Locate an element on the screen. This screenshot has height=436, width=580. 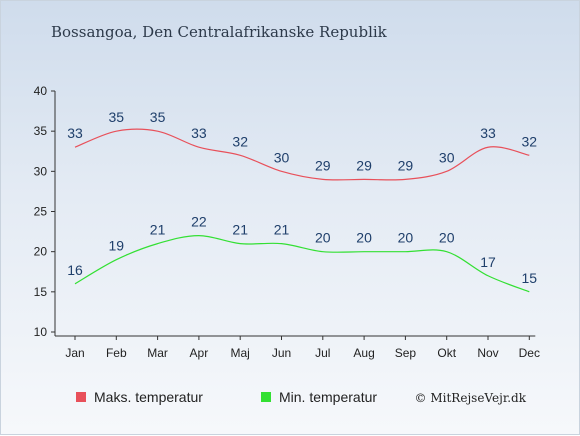
y-tick-label: 15 is located at coordinates (41, 292).